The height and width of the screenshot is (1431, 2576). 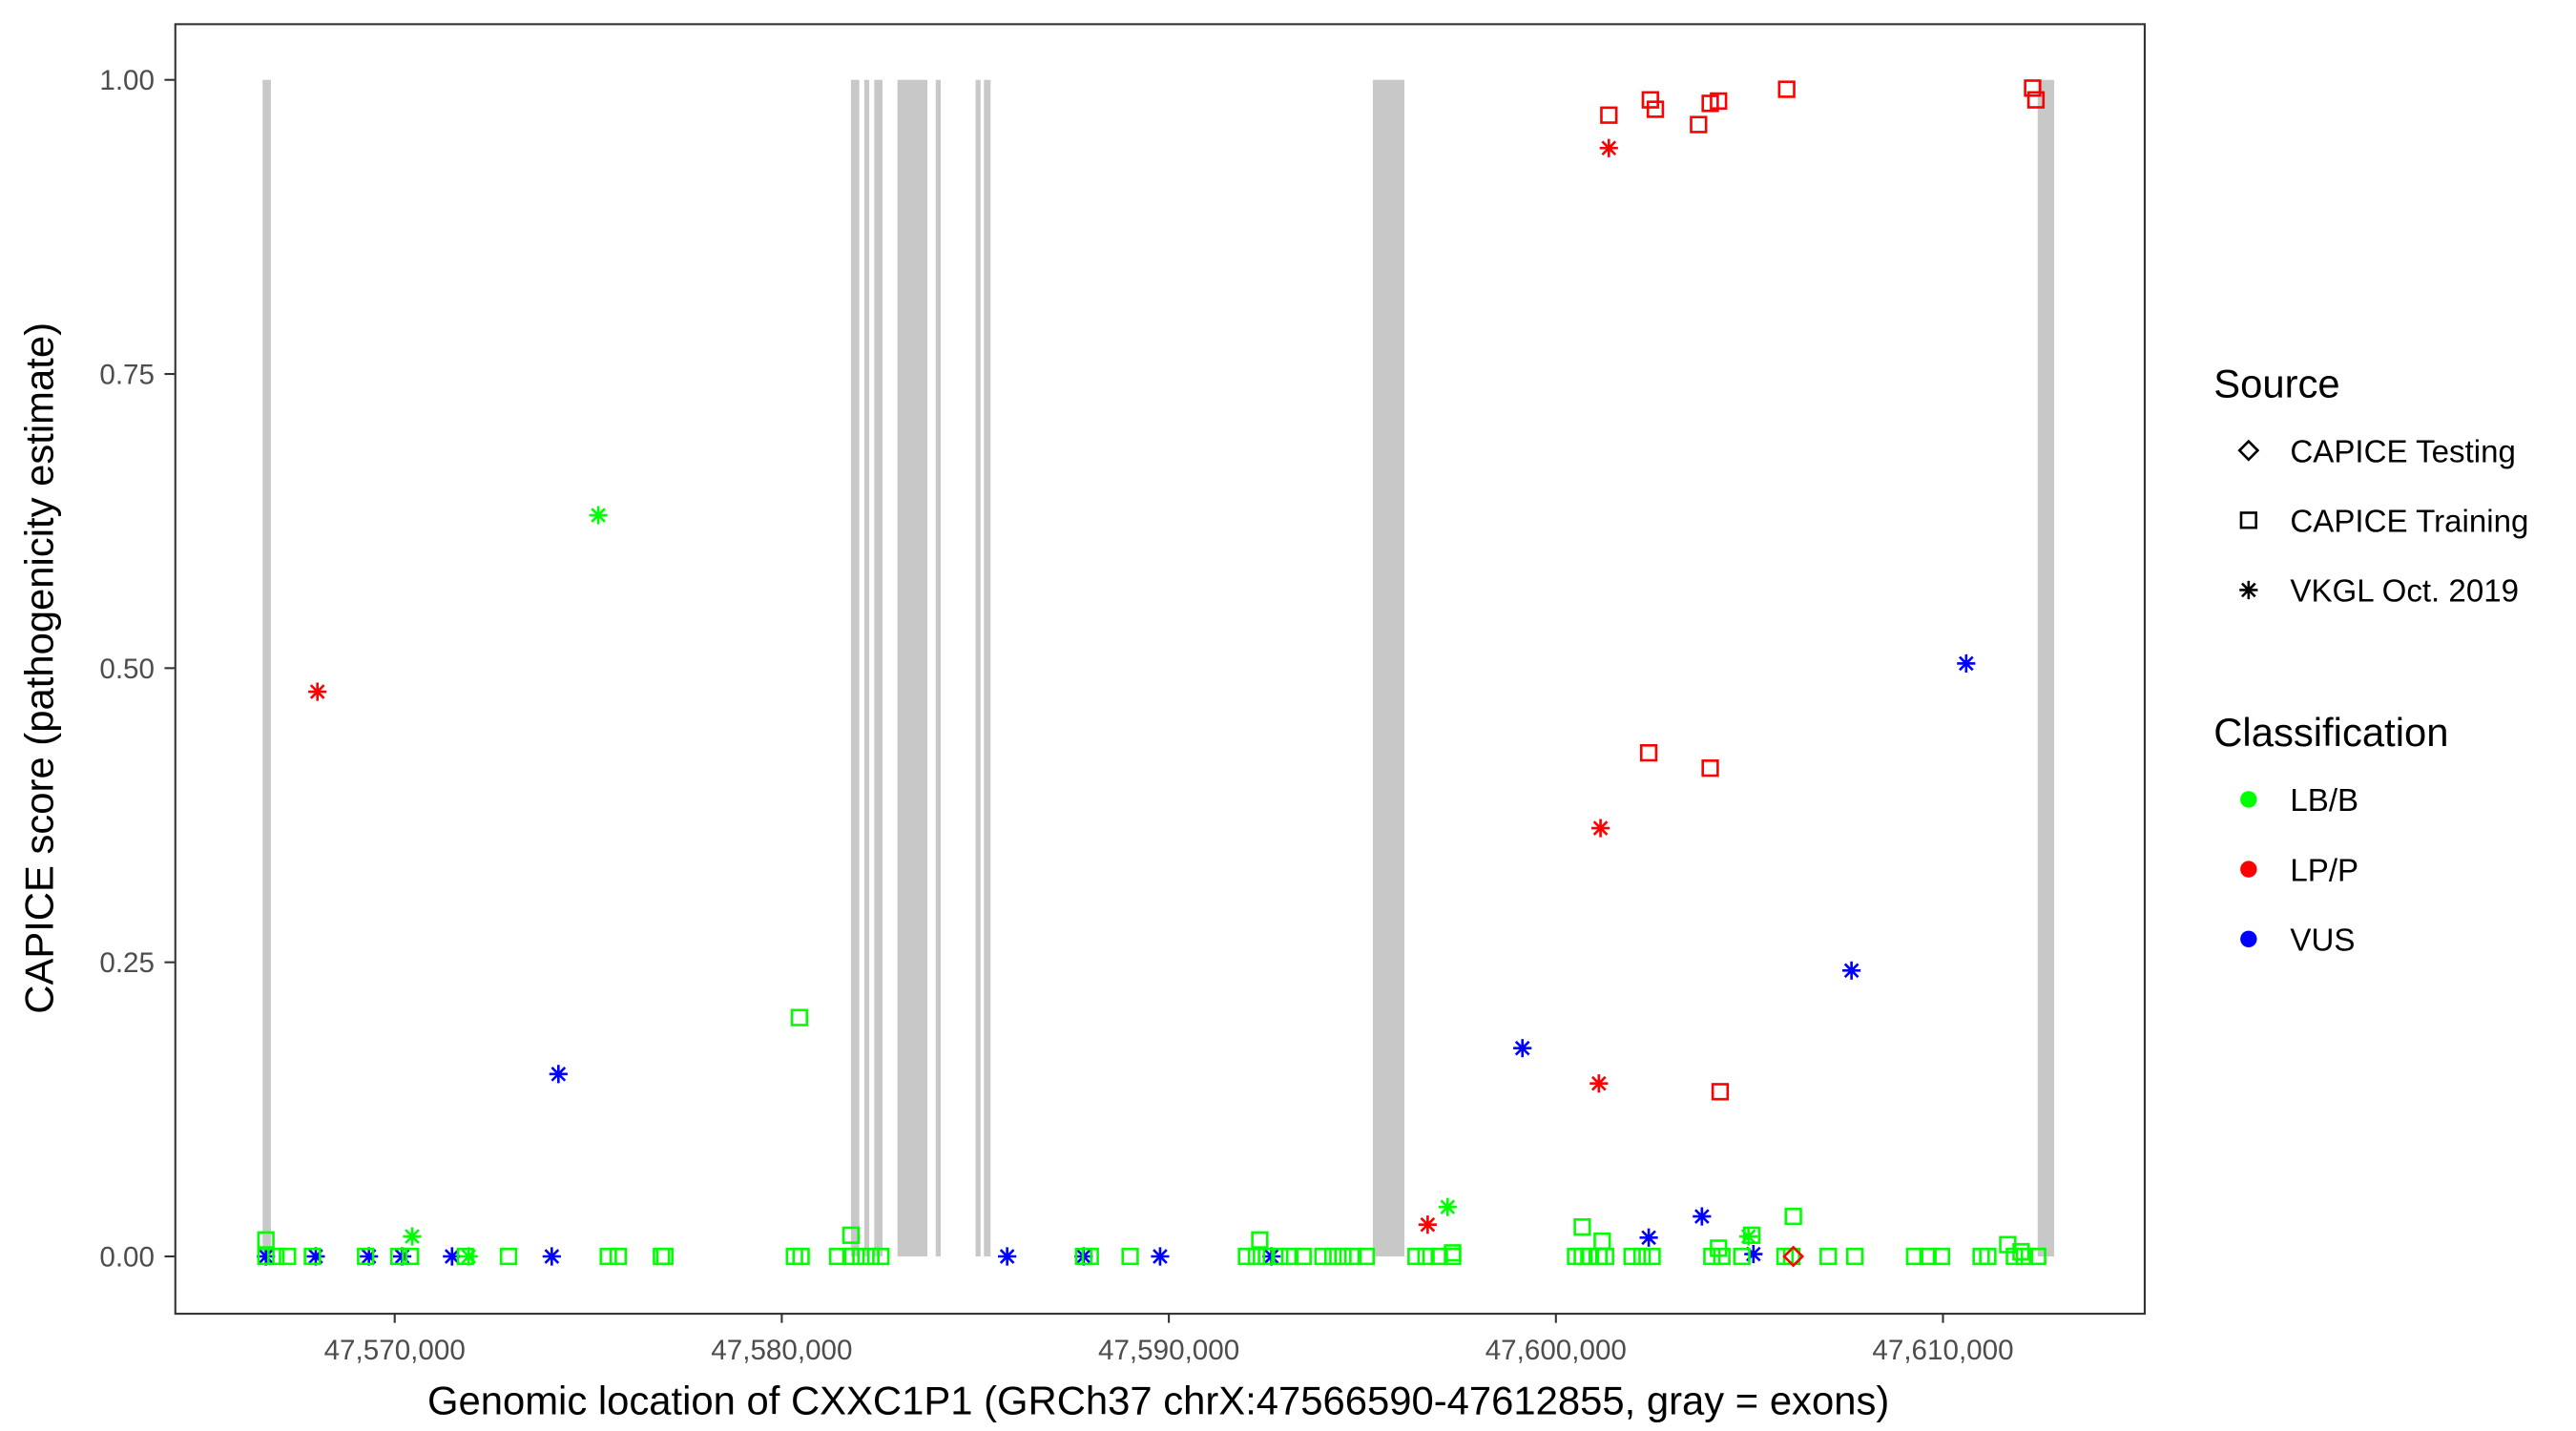 I want to click on y-tick-label: 0.00, so click(x=127, y=1257).